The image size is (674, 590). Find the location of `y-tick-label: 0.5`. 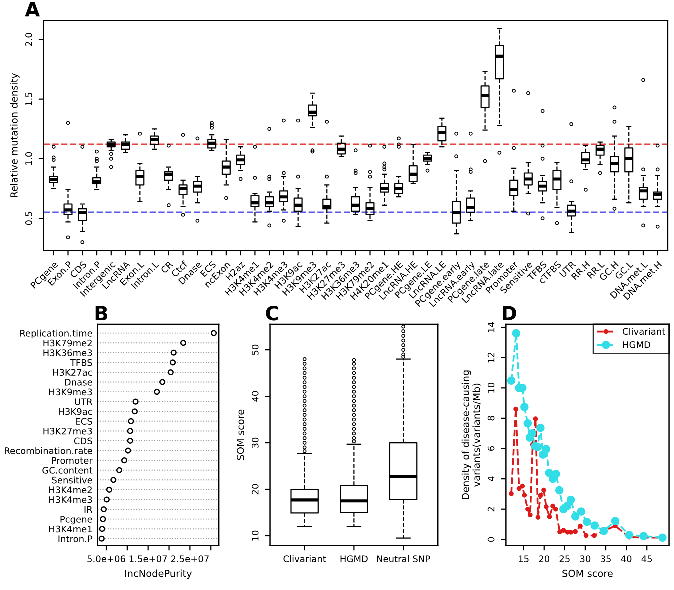

y-tick-label: 0.5 is located at coordinates (29, 219).